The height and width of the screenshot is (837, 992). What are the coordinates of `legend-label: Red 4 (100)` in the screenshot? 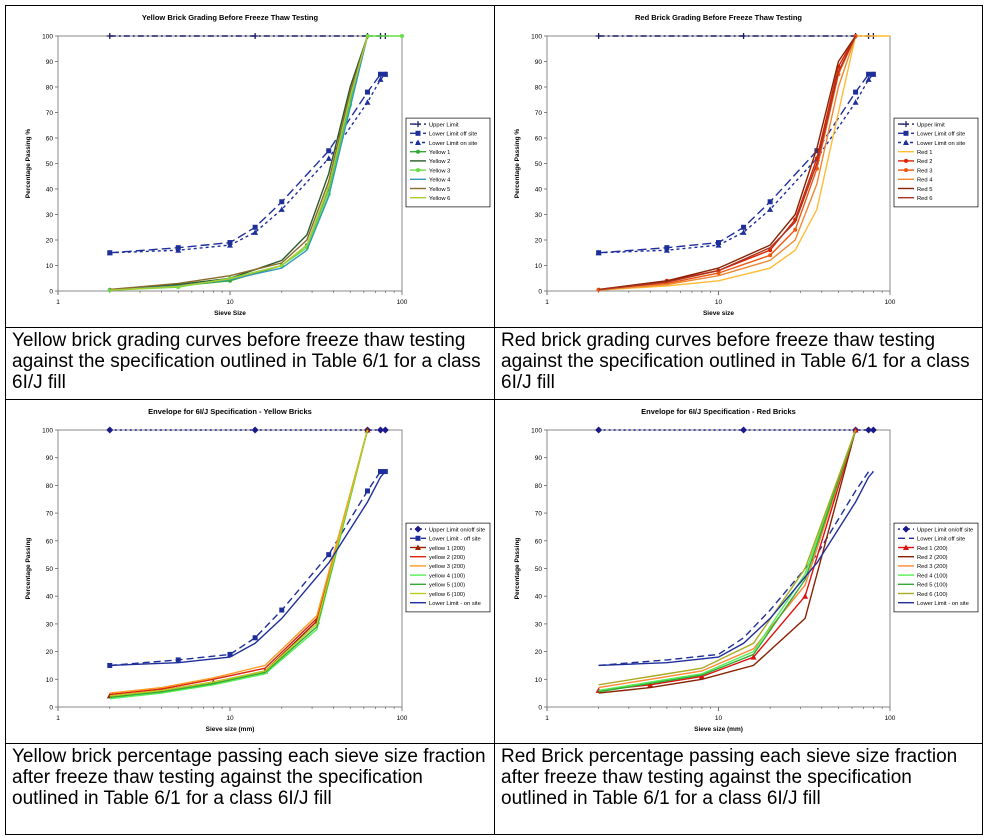 It's located at (932, 576).